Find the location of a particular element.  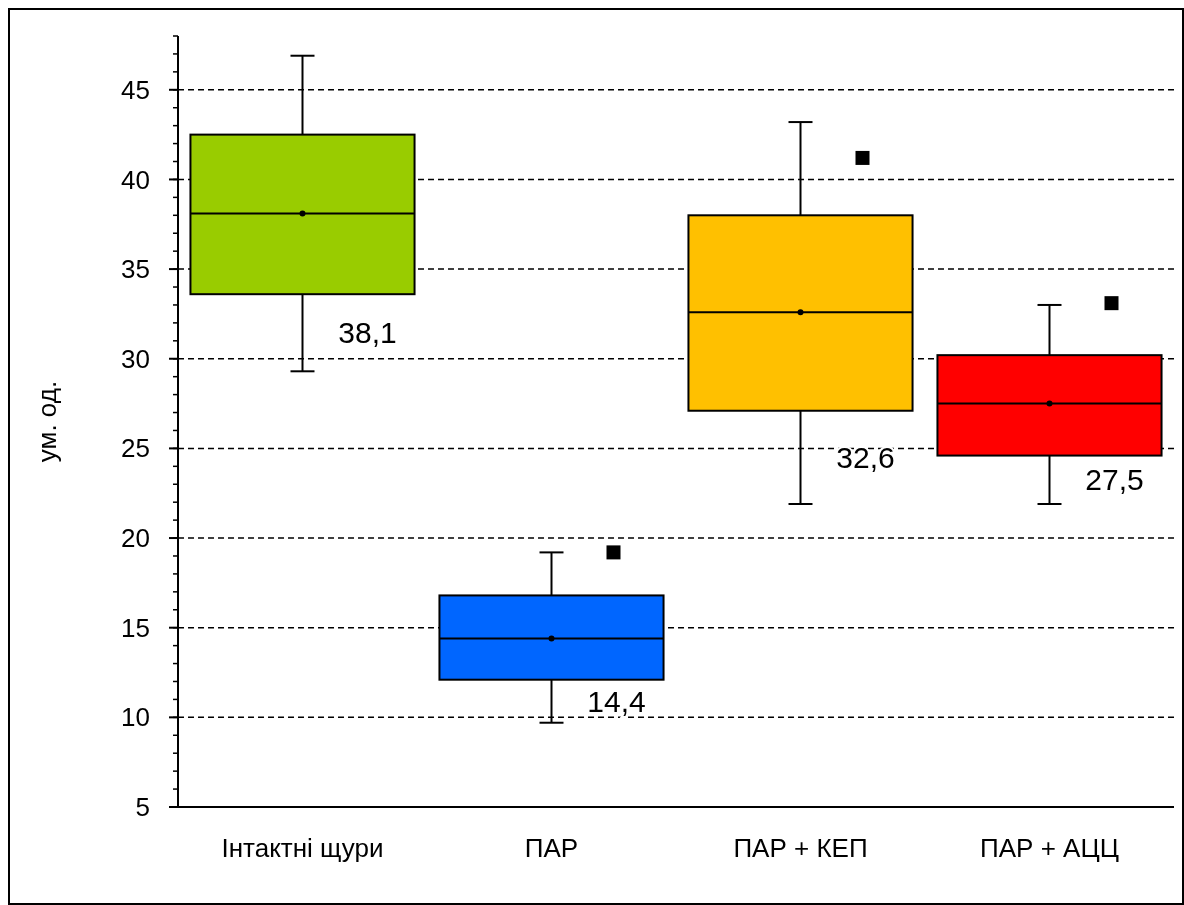

annotation: 27,5 is located at coordinates (1114, 480).